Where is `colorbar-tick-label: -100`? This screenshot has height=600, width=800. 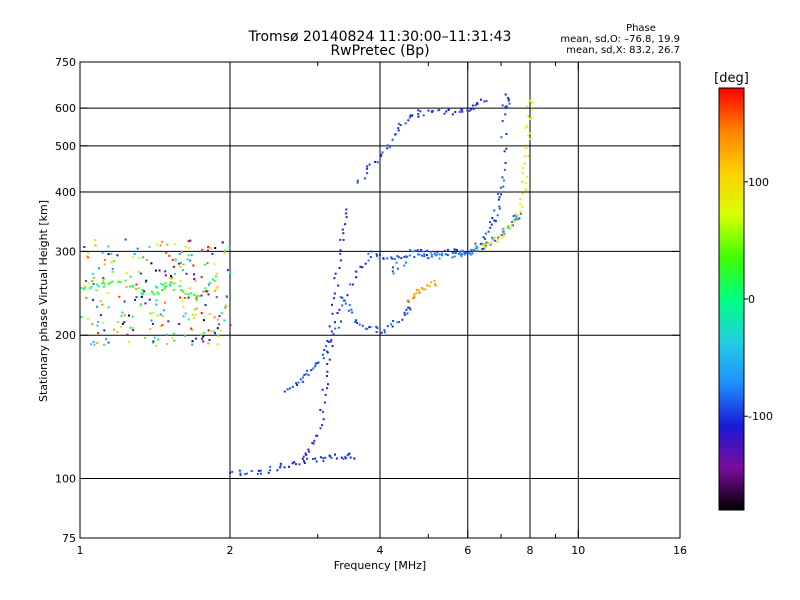 colorbar-tick-label: -100 is located at coordinates (760, 416).